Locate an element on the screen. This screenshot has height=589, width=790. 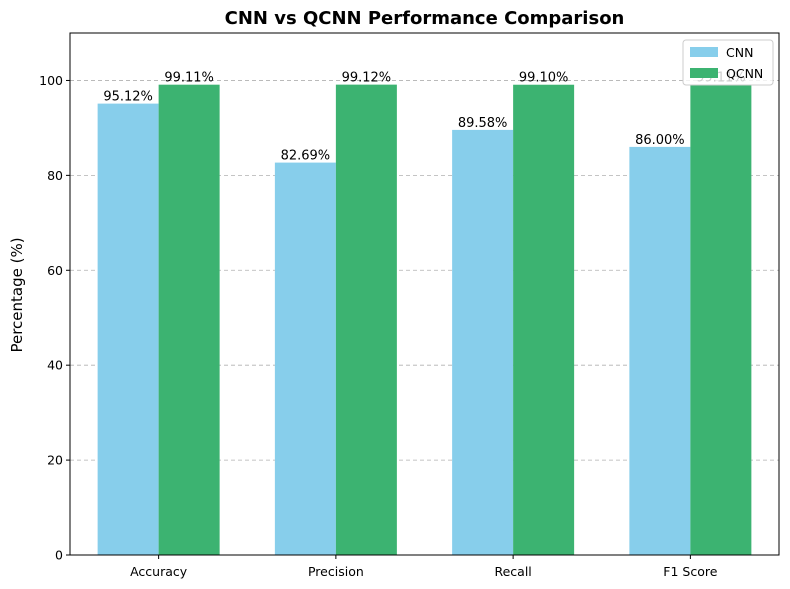
x-tick-label: Precision is located at coordinates (336, 571).